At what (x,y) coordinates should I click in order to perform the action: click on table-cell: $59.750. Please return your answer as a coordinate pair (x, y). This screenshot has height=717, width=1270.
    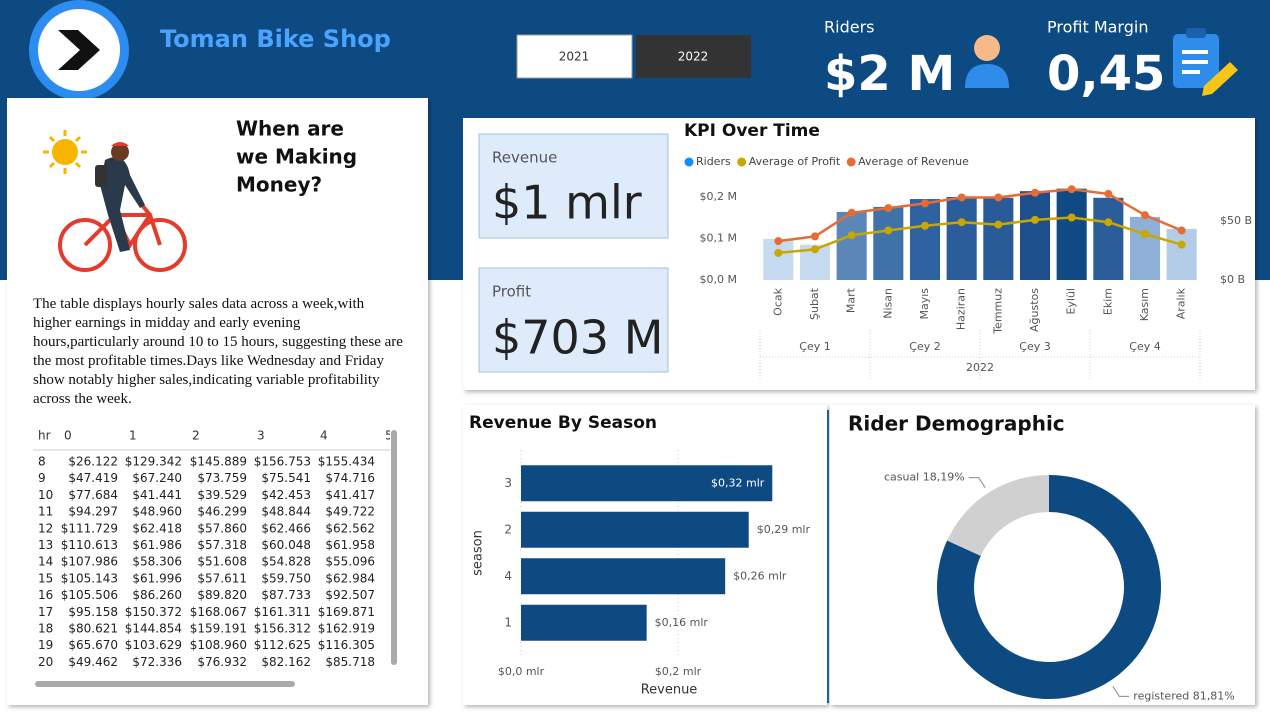
    Looking at the image, I should click on (286, 578).